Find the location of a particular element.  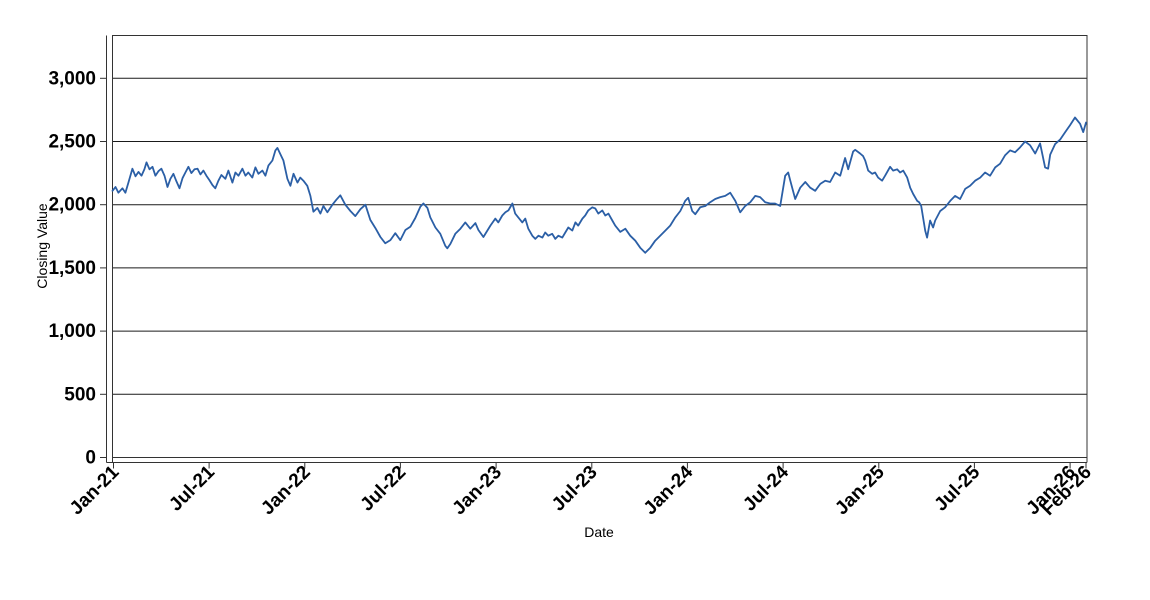

y-tick-label: 500 is located at coordinates (80, 394).